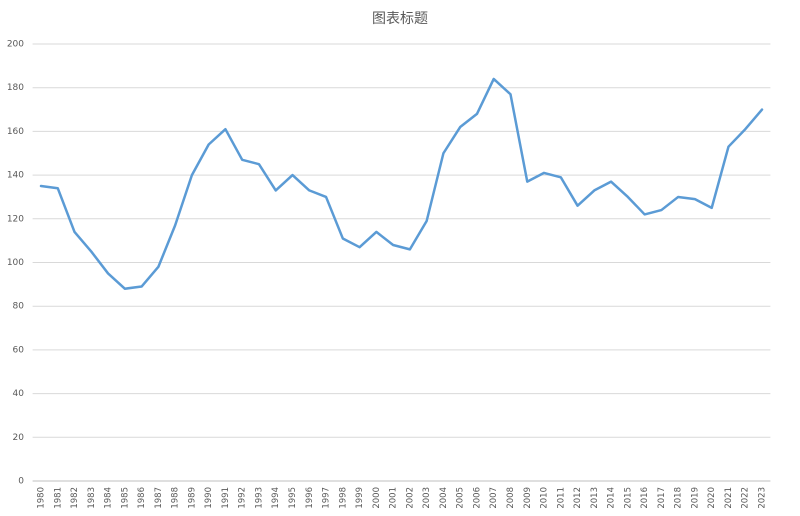 The width and height of the screenshot is (800, 516). What do you see at coordinates (92, 498) in the screenshot?
I see `x-tick-label: 1983` at bounding box center [92, 498].